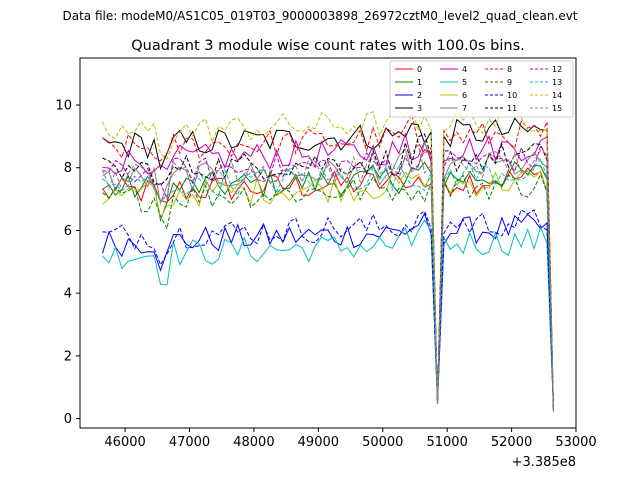 The image size is (640, 480). Describe the element at coordinates (512, 108) in the screenshot. I see `legend-label: 11` at that location.